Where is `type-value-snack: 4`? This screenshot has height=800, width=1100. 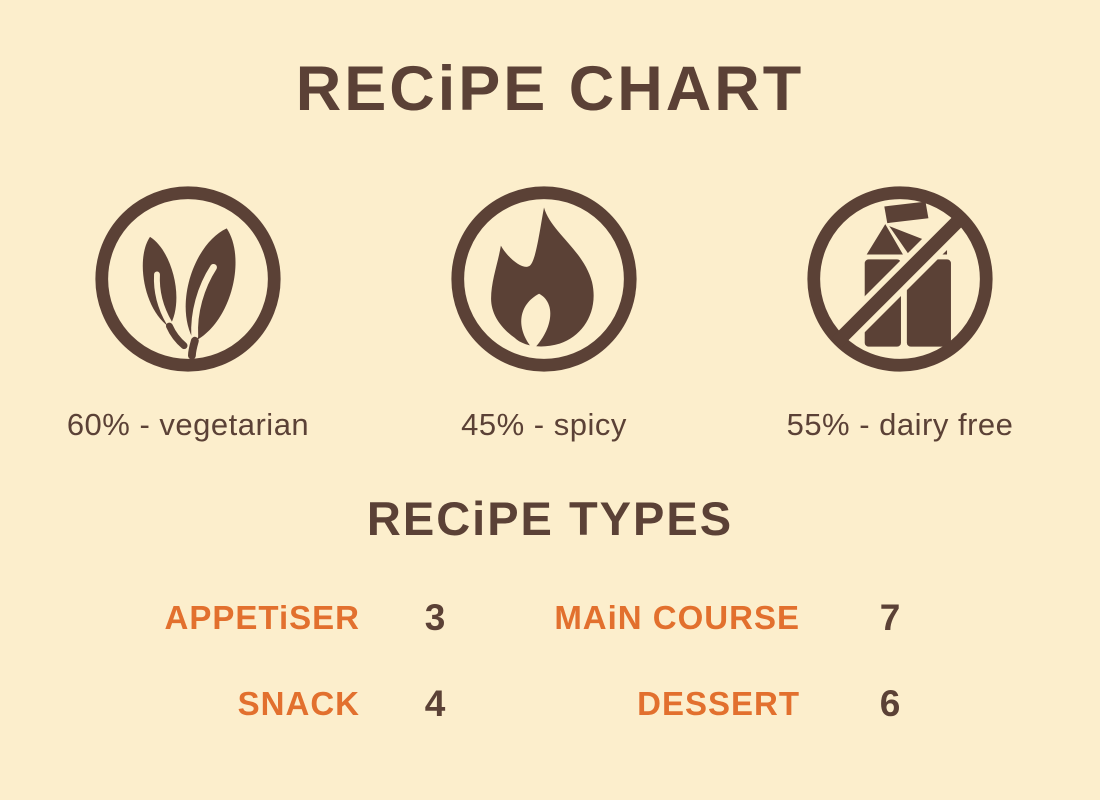 type-value-snack: 4 is located at coordinates (435, 703).